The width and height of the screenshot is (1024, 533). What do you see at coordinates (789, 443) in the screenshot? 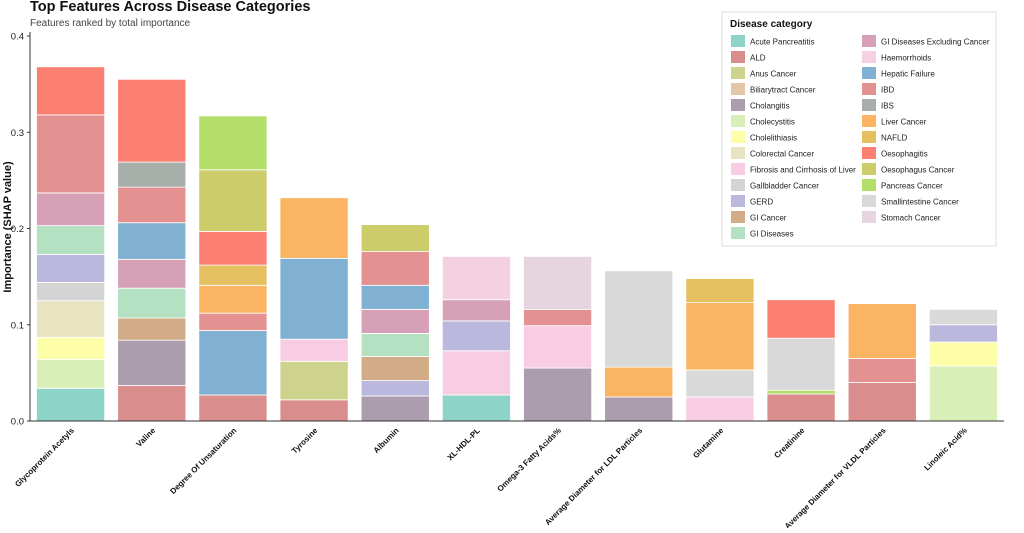
I see `x-tick-label: Creatinine` at bounding box center [789, 443].